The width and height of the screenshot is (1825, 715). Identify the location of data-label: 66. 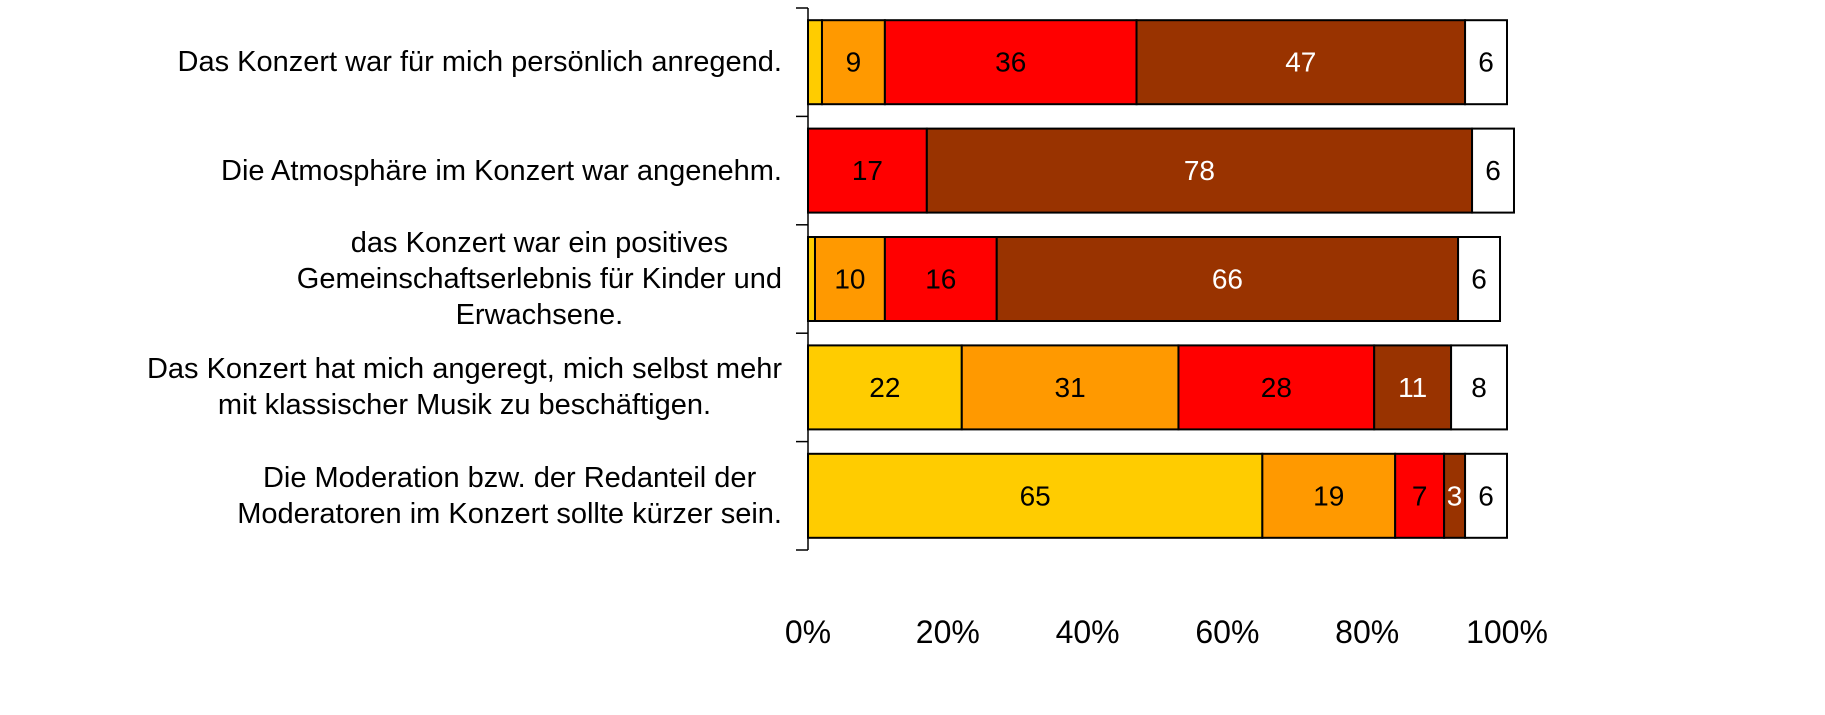
(1227, 279).